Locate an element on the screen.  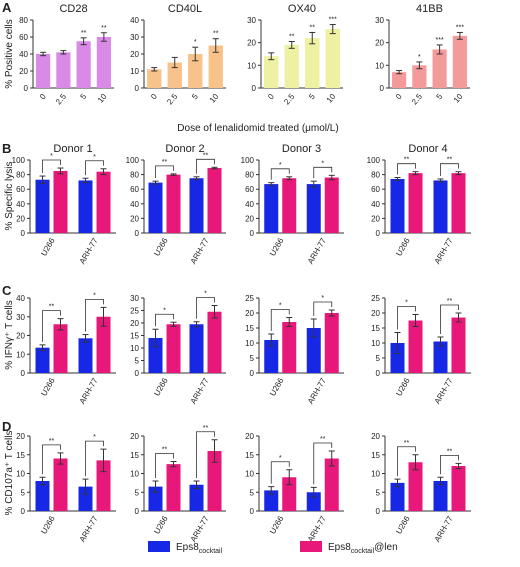
chart-title: Donor 2 is located at coordinates (184, 149).